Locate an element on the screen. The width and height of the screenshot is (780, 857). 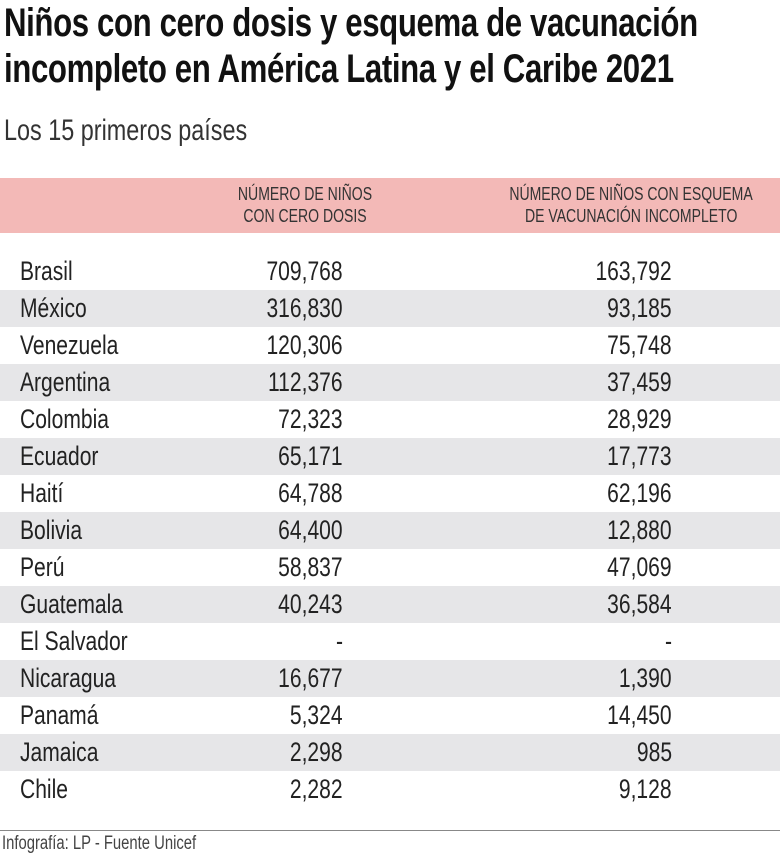
country-cell: Panamá is located at coordinates (70, 715).